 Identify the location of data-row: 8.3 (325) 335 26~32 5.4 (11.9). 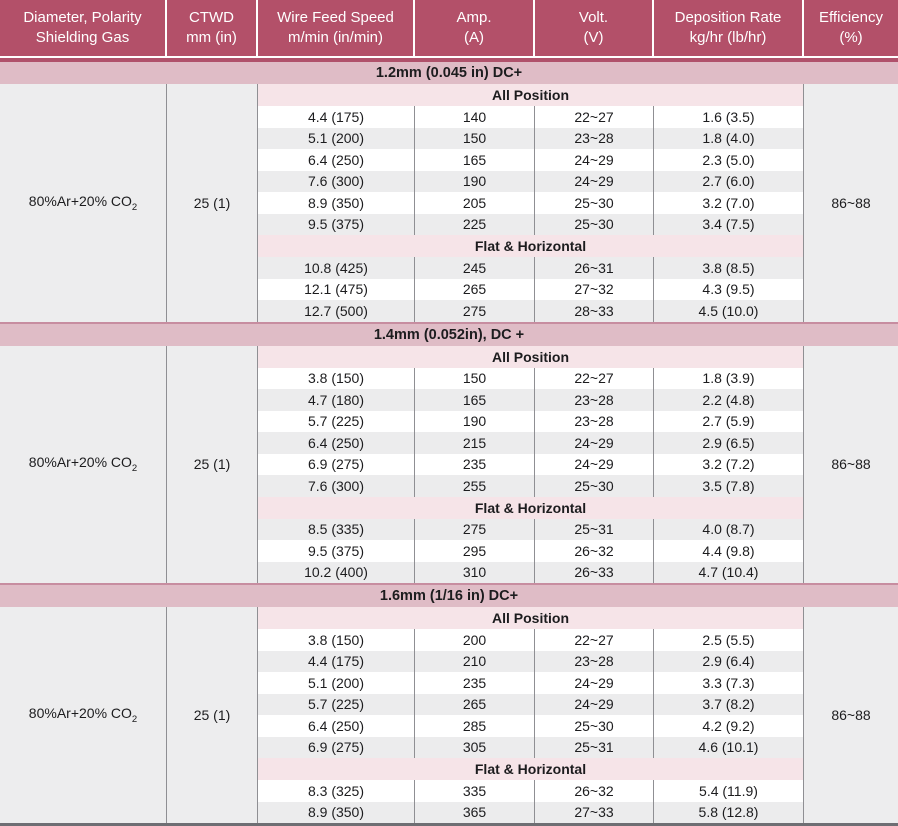
(449, 791).